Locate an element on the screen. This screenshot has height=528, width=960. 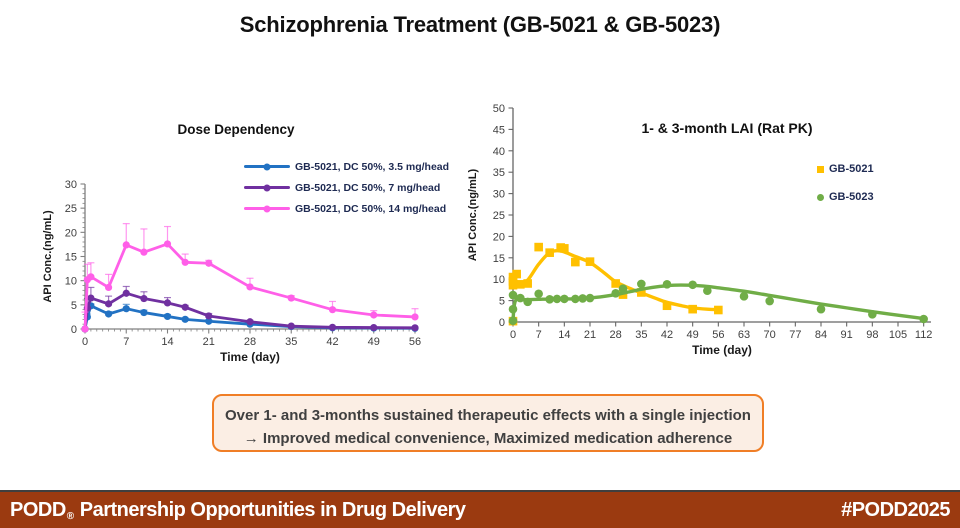
legend-label: GB-5021, DC 50%, 3.5 mg/head is located at coordinates (372, 166).